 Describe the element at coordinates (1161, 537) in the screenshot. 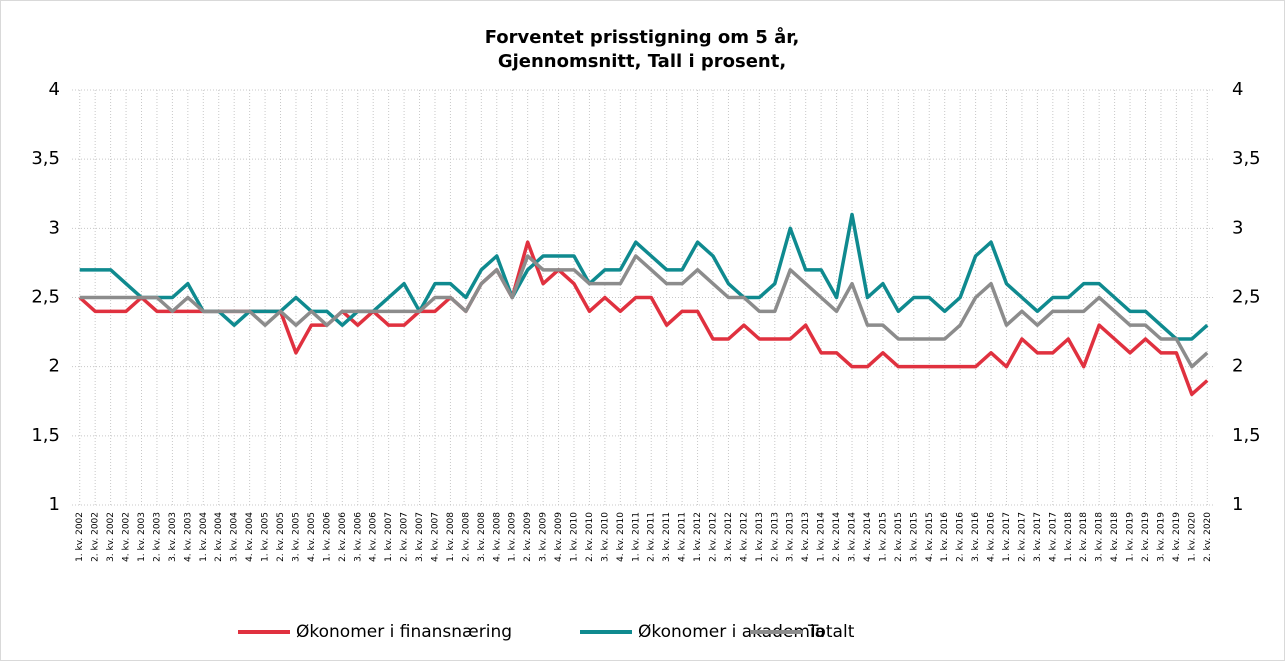

I see `x-tick-label: 3. kv. 2019` at that location.